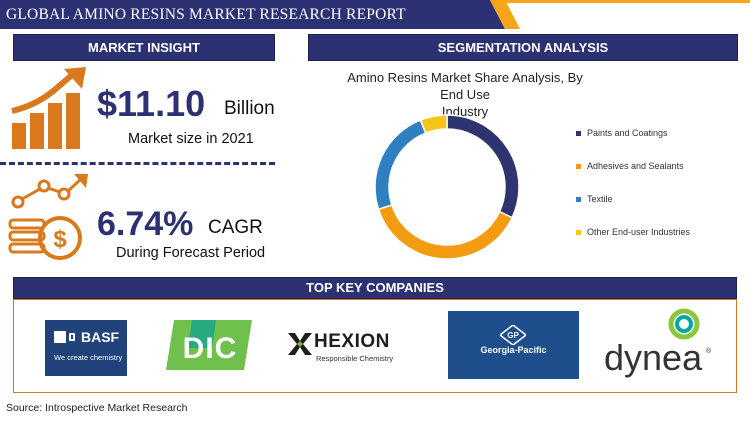  Describe the element at coordinates (145, 224) in the screenshot. I see `cagr-value: 6.74%` at that location.